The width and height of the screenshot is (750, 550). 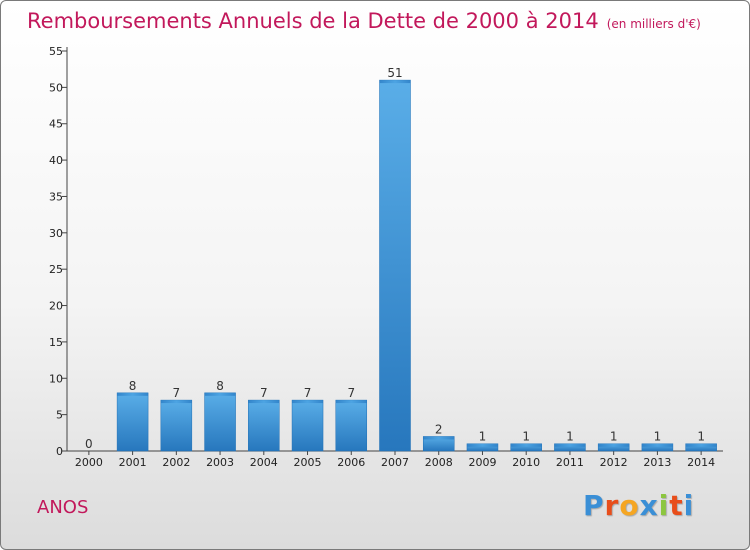 I want to click on y-tick-label: 55, so click(x=56, y=51).